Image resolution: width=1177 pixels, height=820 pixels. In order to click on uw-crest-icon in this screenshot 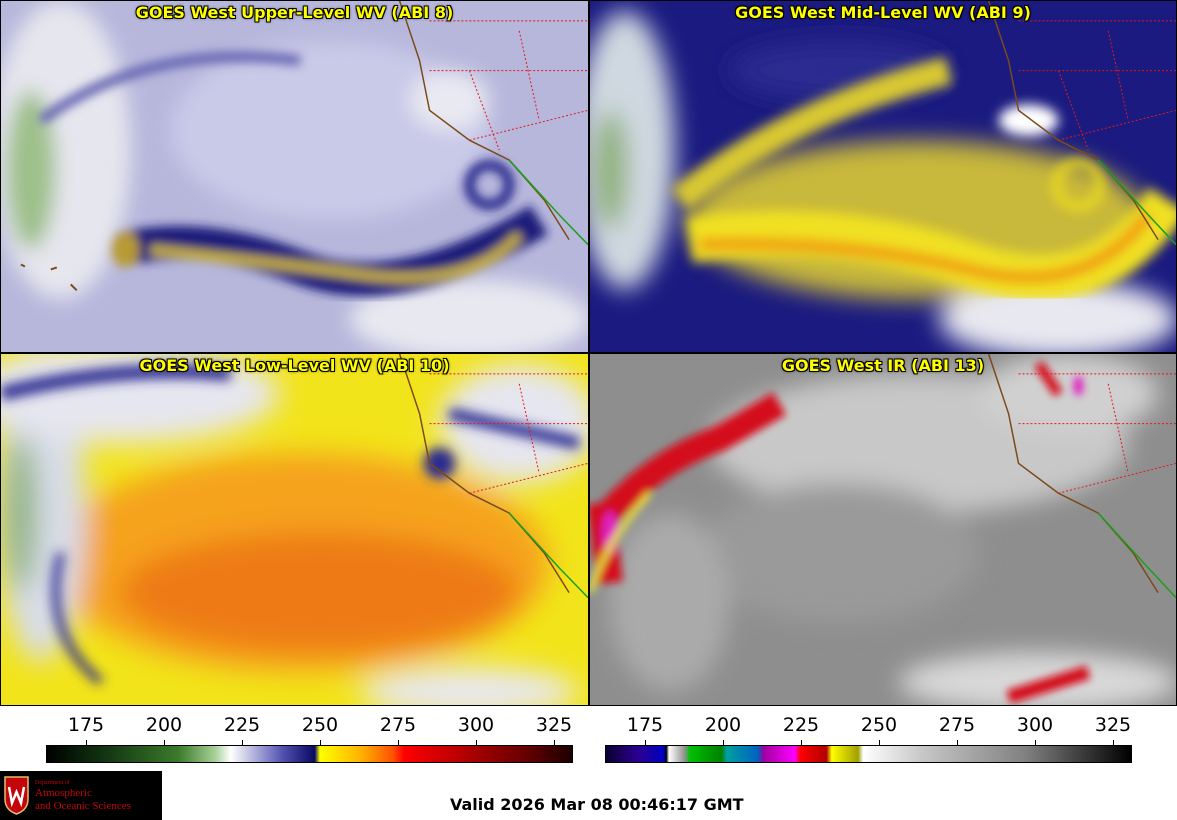, I will do `click(16, 795)`.